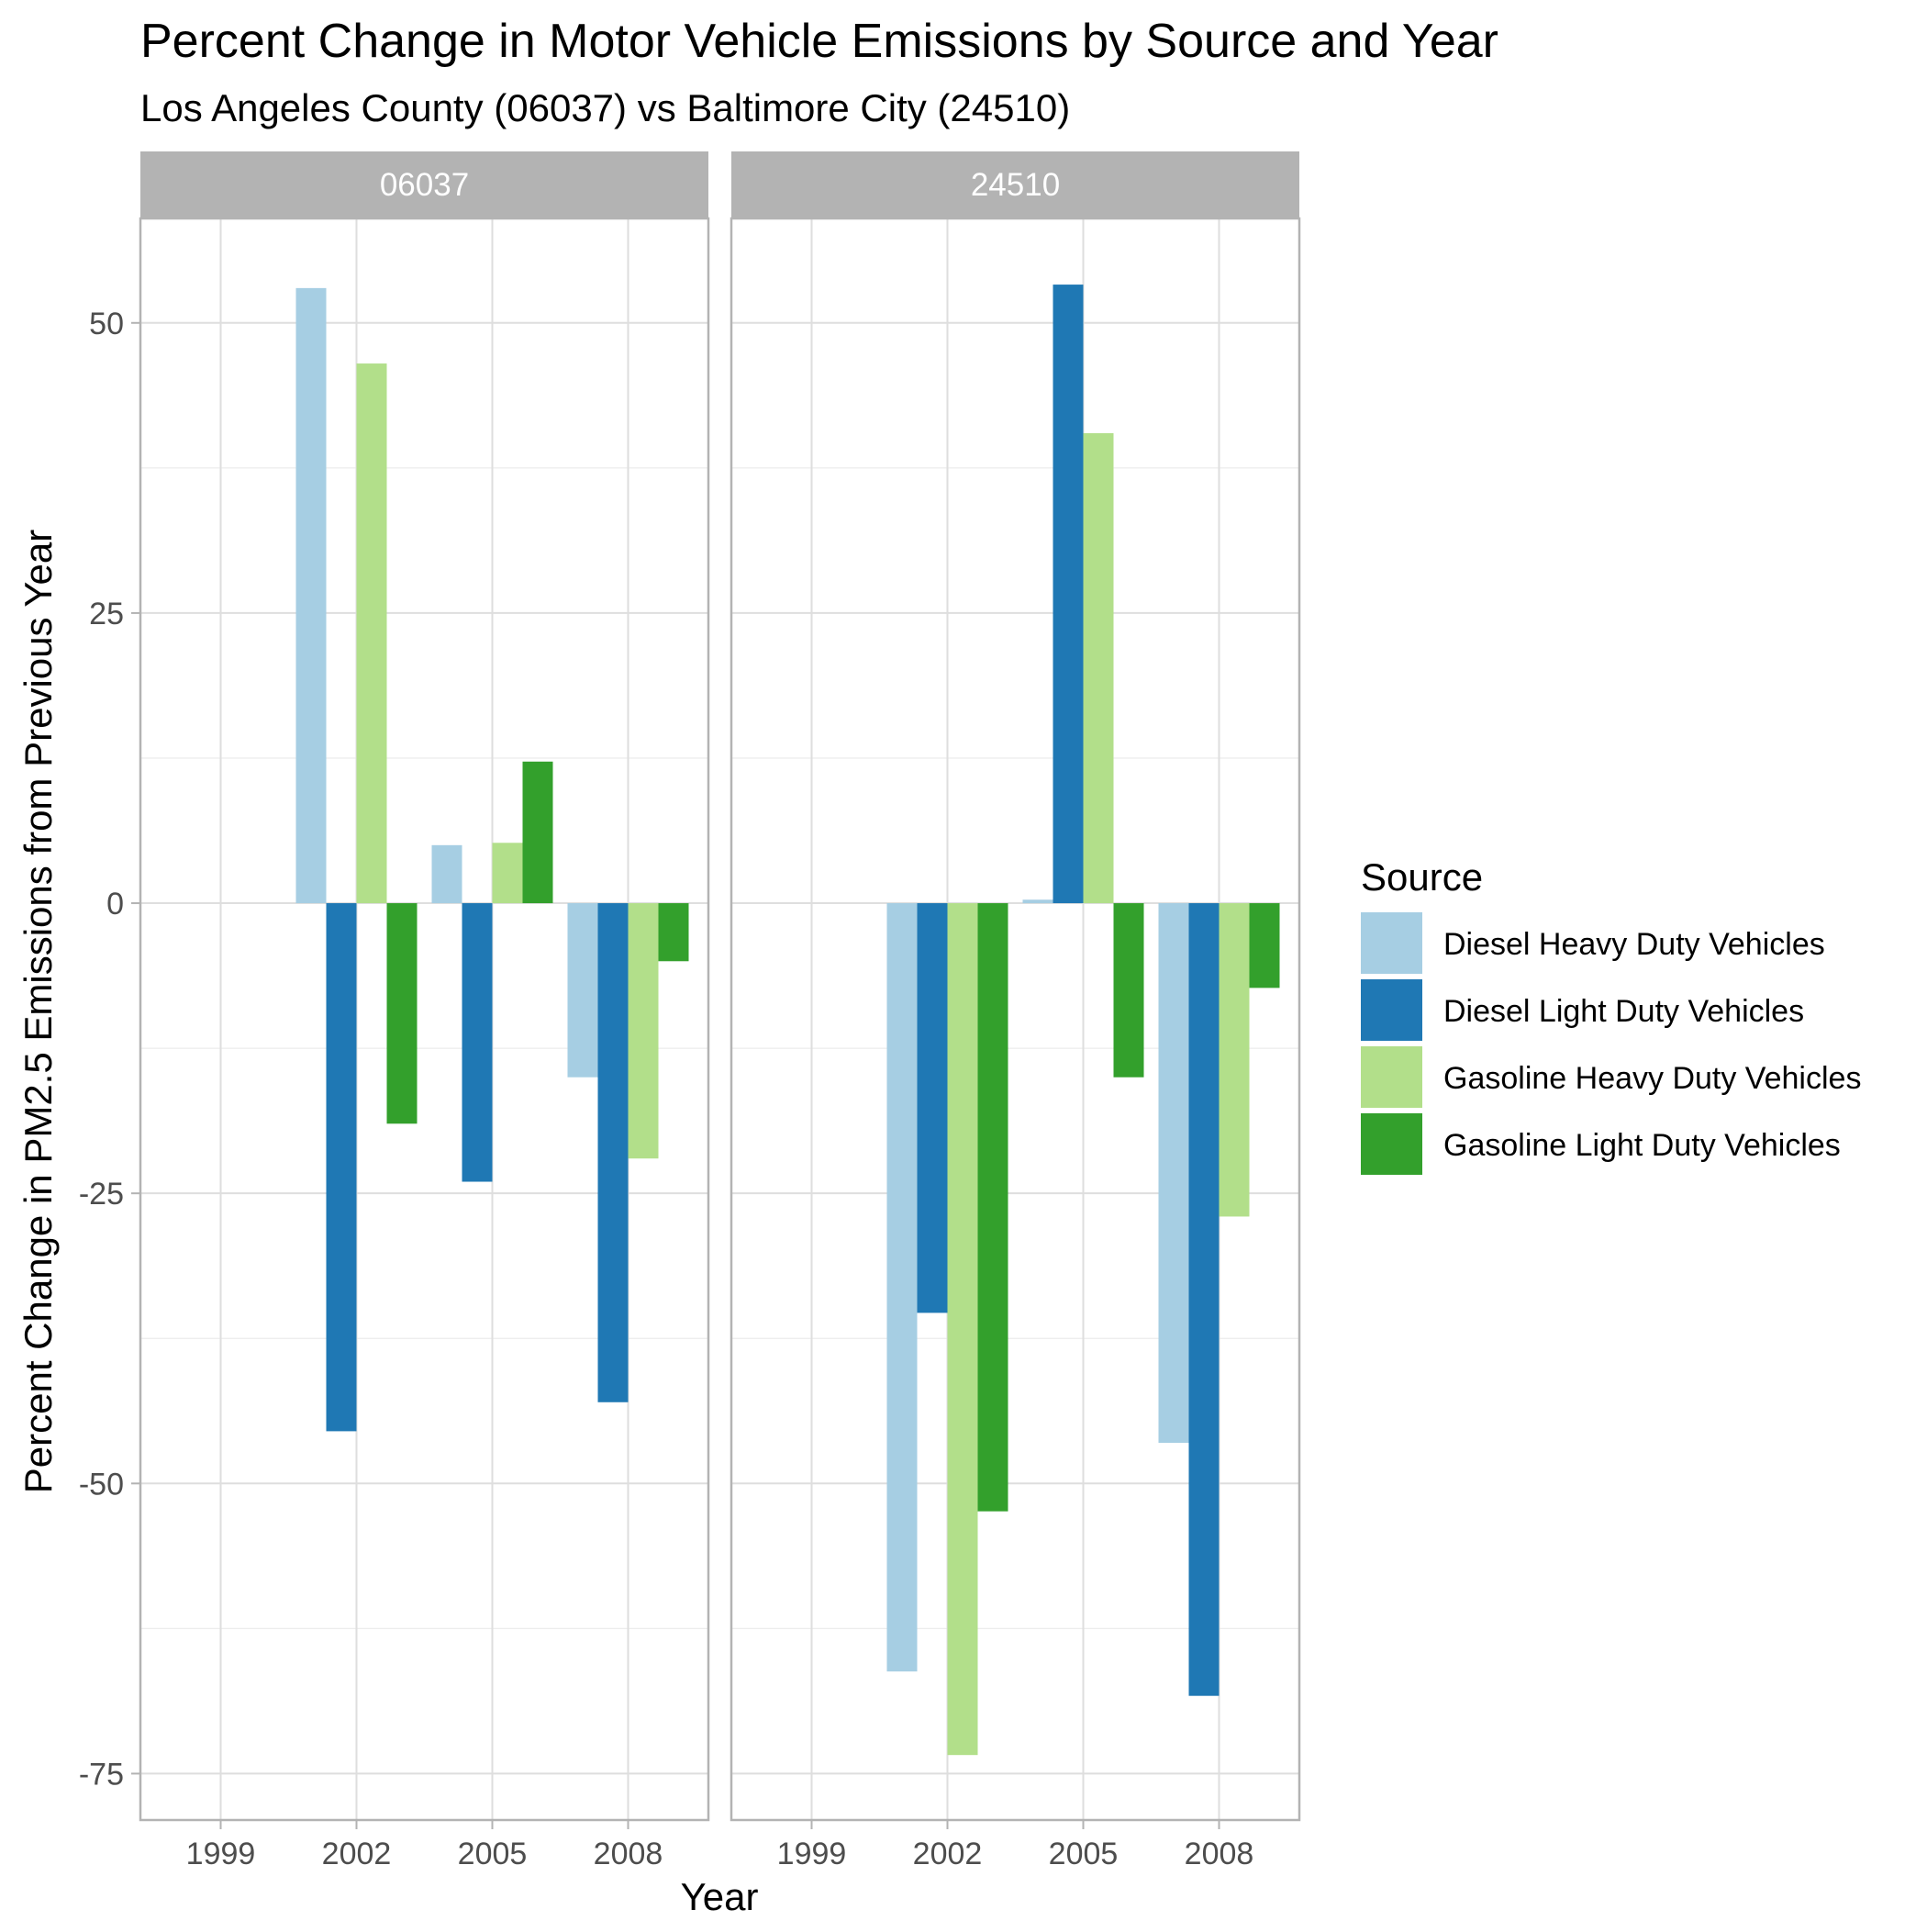 Image resolution: width=1927 pixels, height=1932 pixels. I want to click on legend-item: Diesel Heavy Duty Vehicles, so click(1593, 943).